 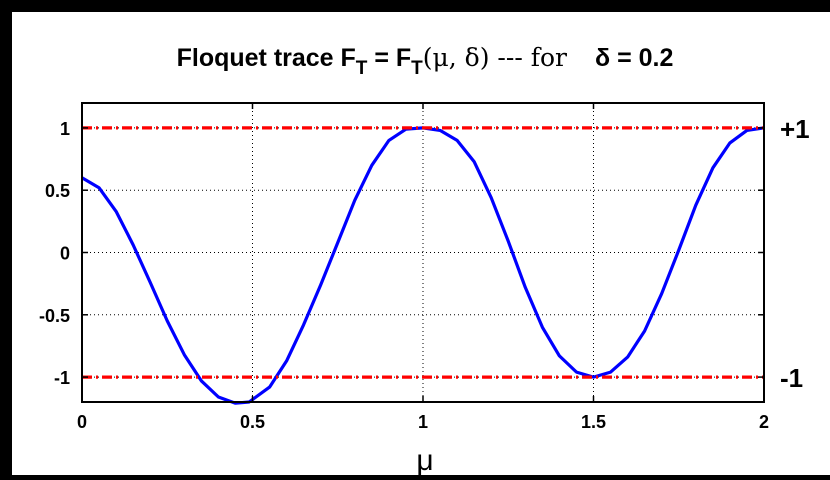 What do you see at coordinates (57, 191) in the screenshot?
I see `y-tick-label-1: 0.5` at bounding box center [57, 191].